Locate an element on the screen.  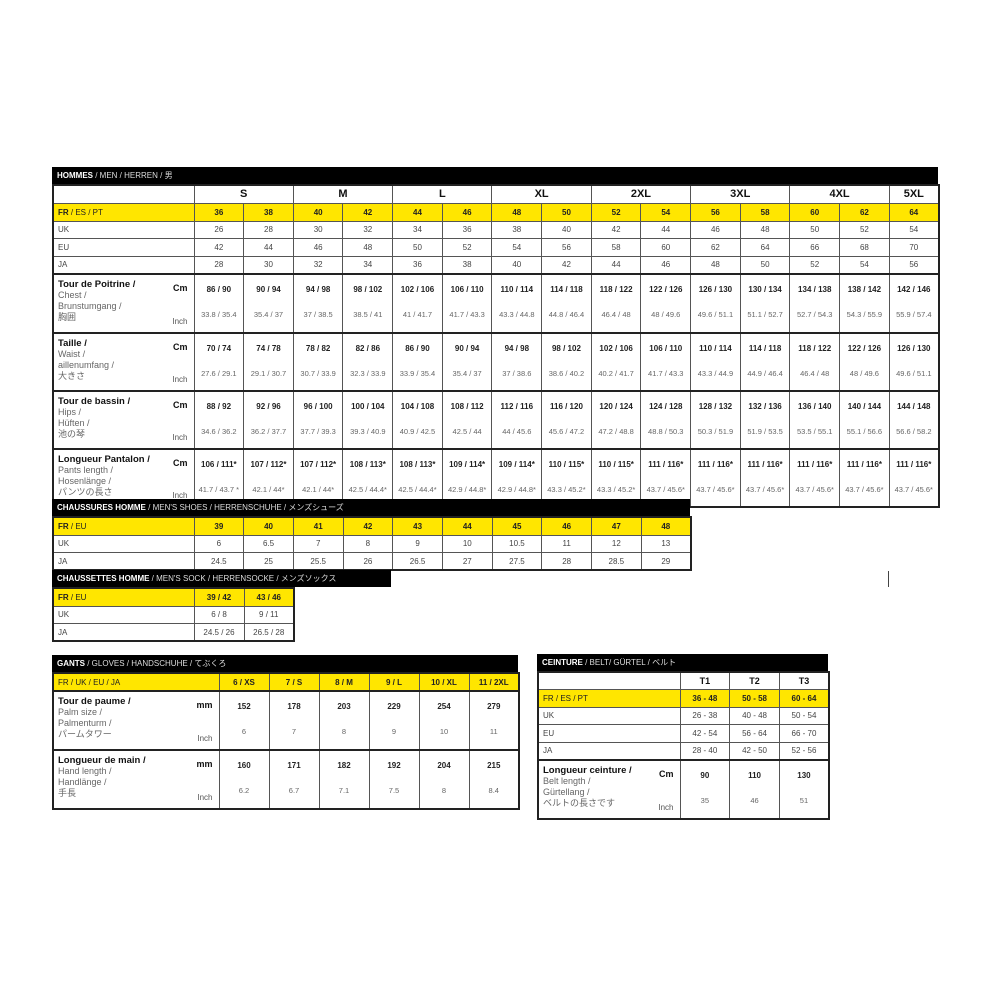
measurement-cell: 94 / 98 37 / 38.5 is located at coordinates (318, 303).